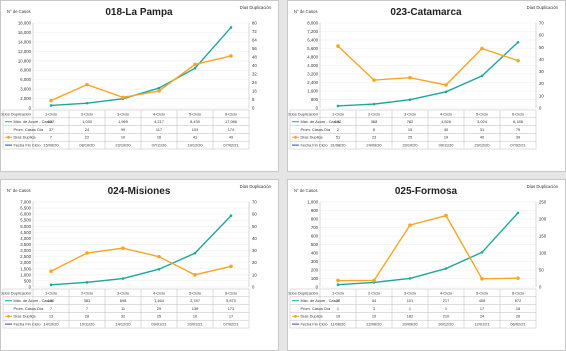  I want to click on y-tick-label-left: 1,600, so click(312, 91).